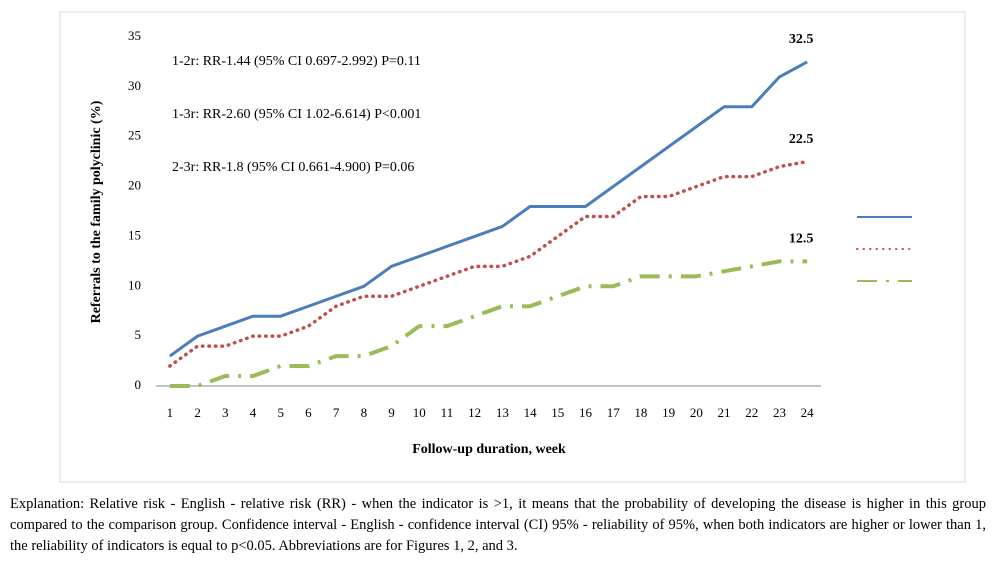 The image size is (996, 565). Describe the element at coordinates (225, 412) in the screenshot. I see `x-tick-label: 3` at that location.